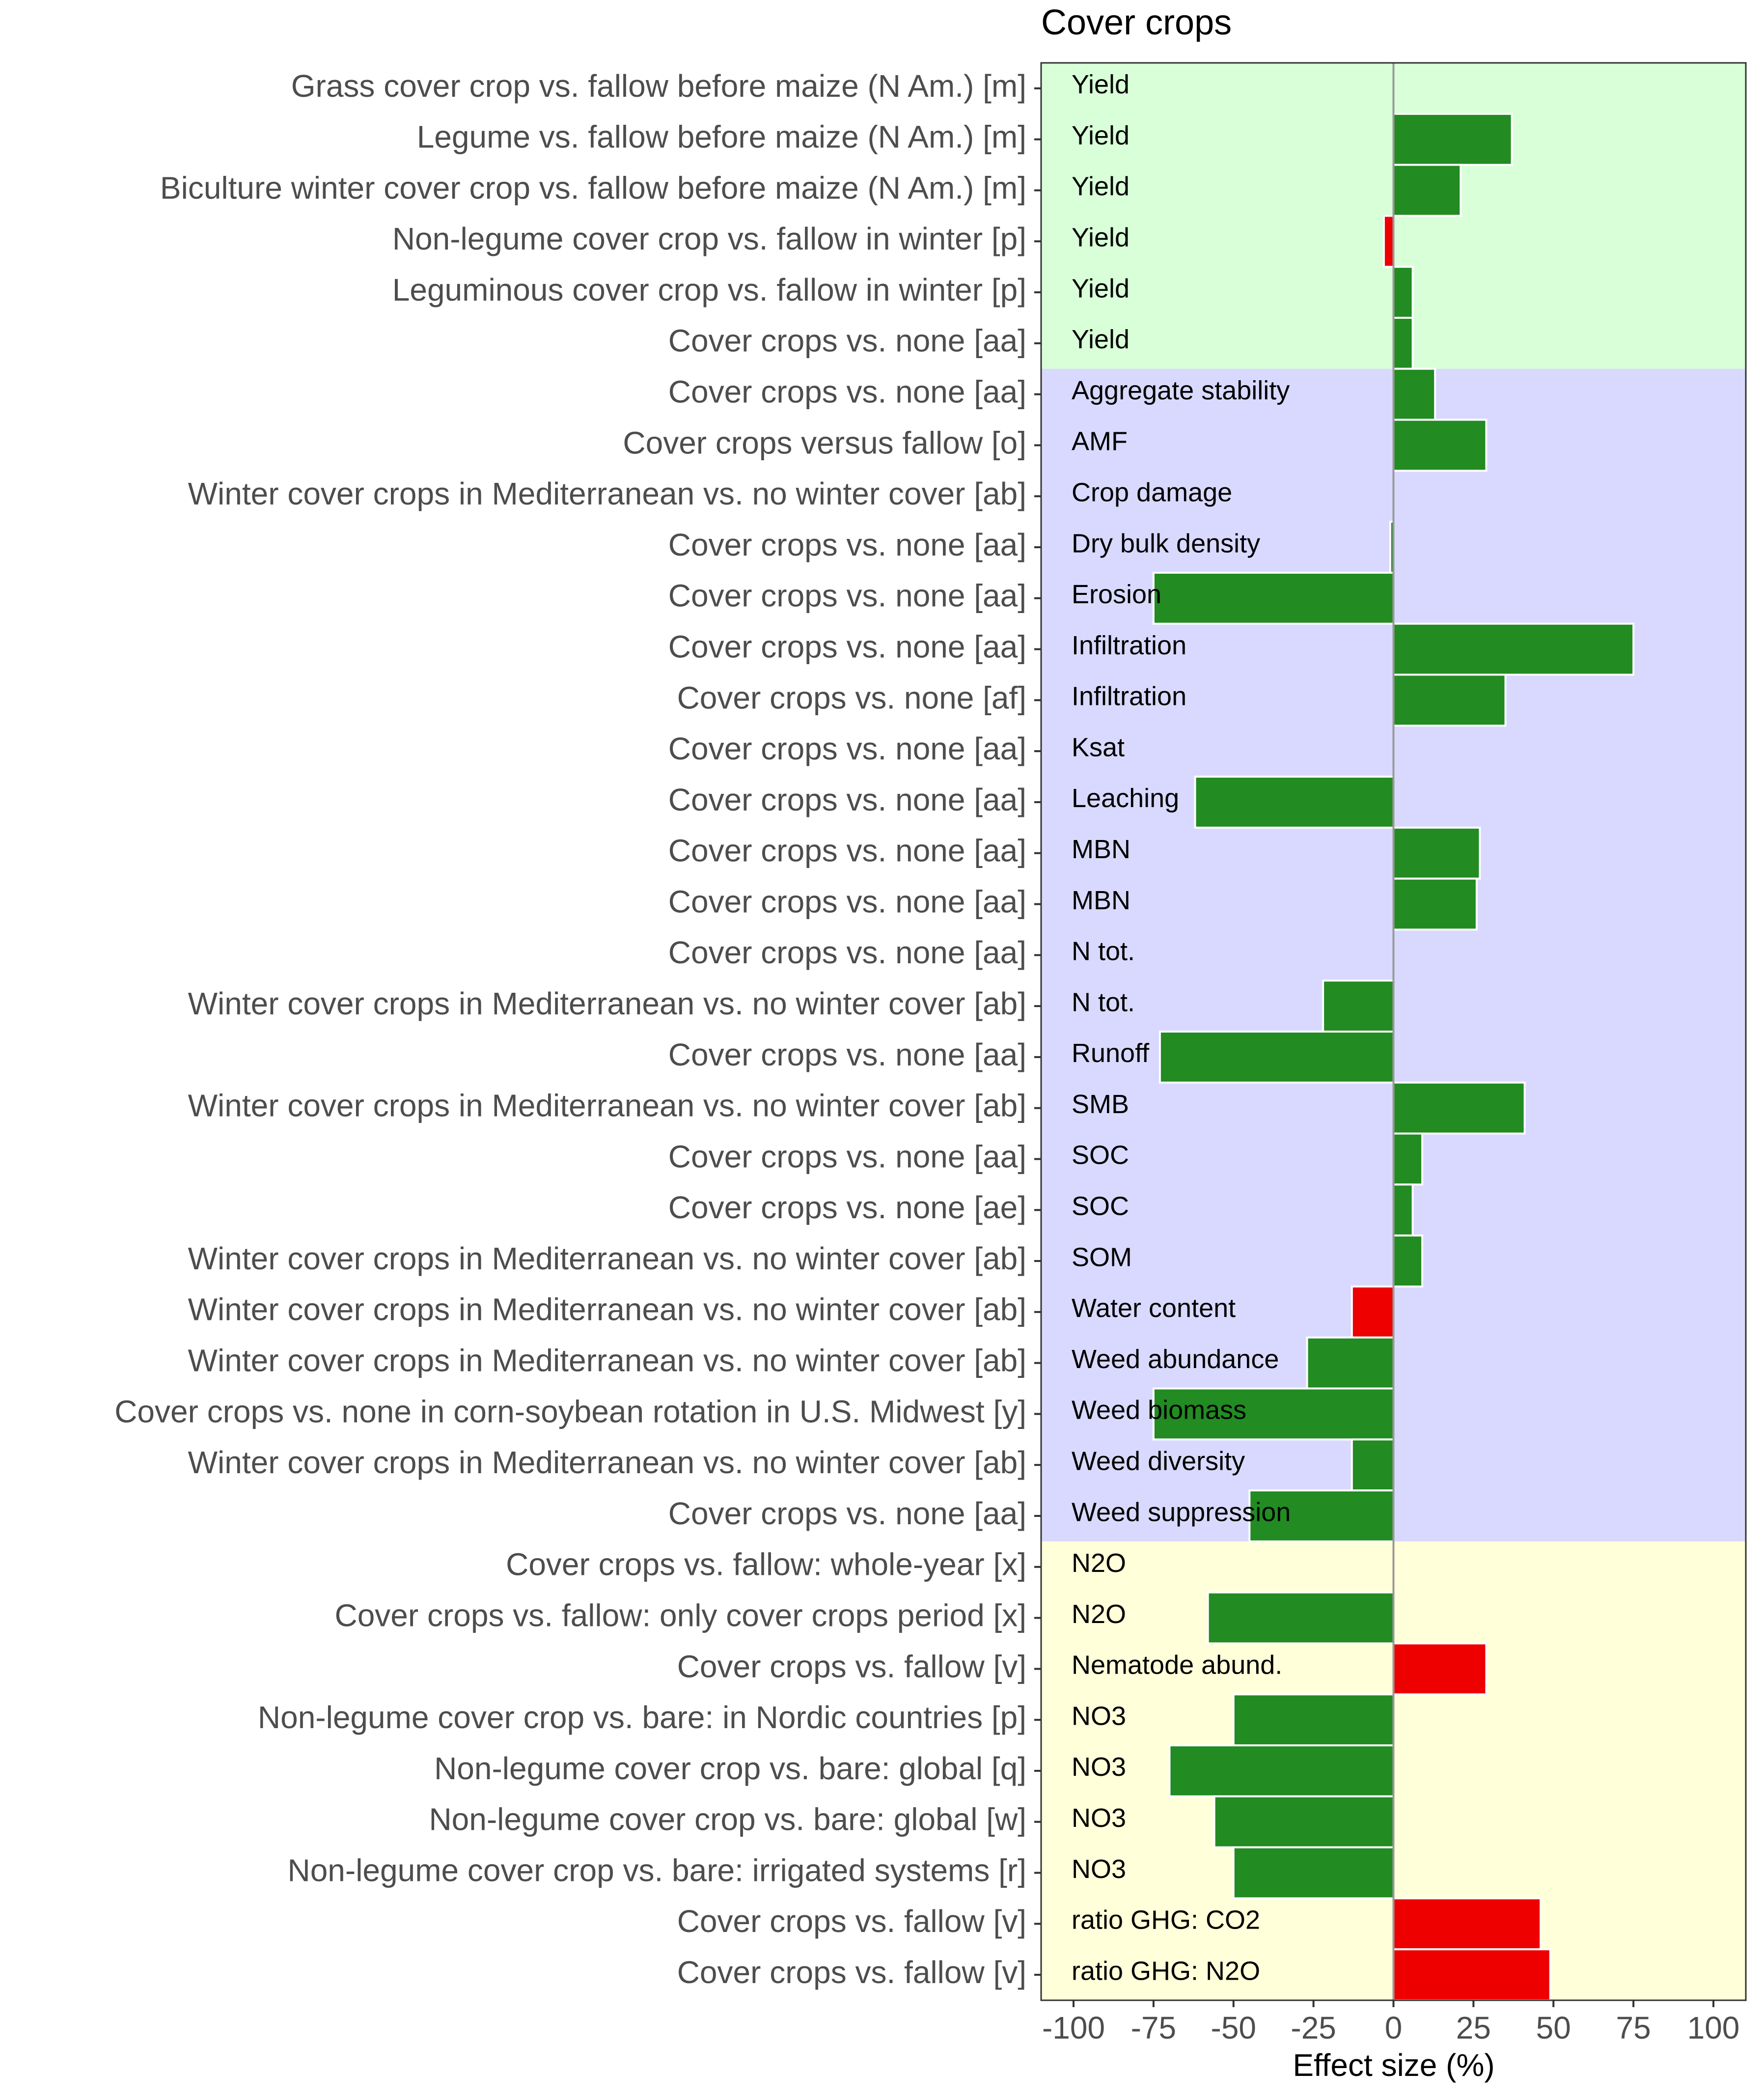 This screenshot has height=2100, width=1764. Describe the element at coordinates (1101, 237) in the screenshot. I see `metric-label-3: Yield` at that location.